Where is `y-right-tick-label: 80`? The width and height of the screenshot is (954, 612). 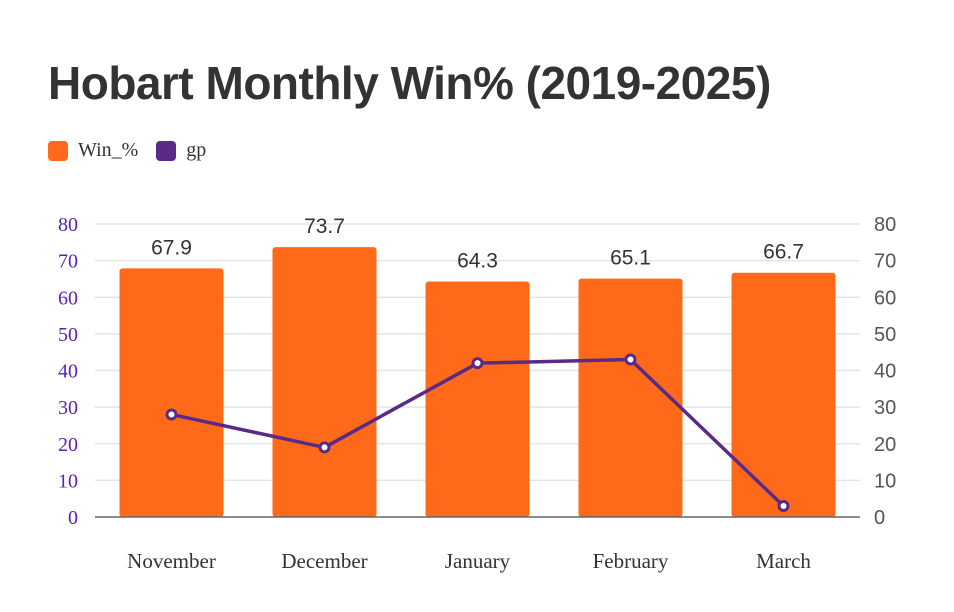 y-right-tick-label: 80 is located at coordinates (885, 225).